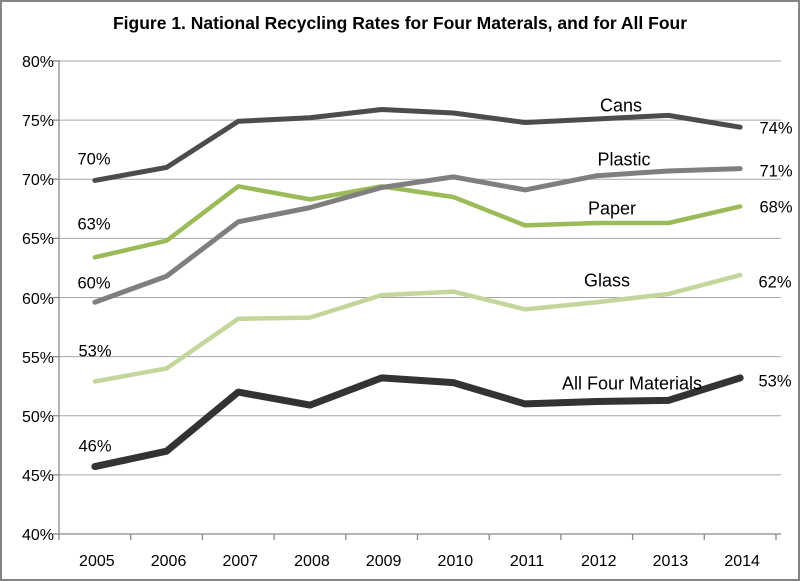 The height and width of the screenshot is (581, 800). Describe the element at coordinates (455, 561) in the screenshot. I see `x-tick-label: 2010` at that location.